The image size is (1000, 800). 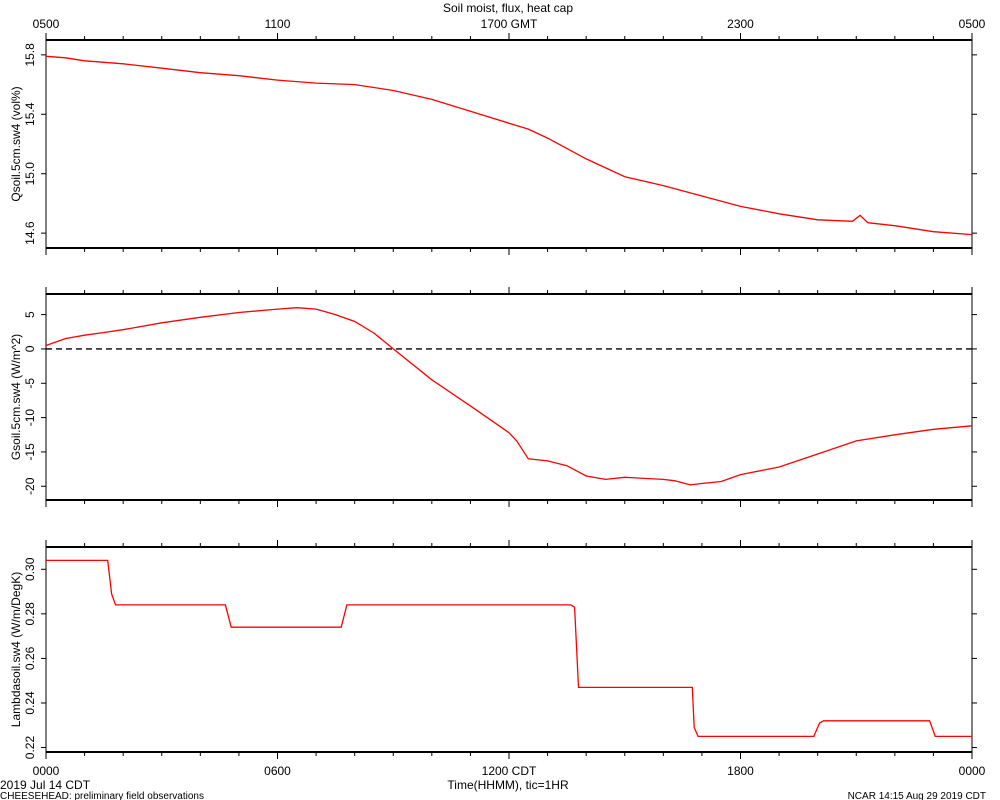 What do you see at coordinates (509, 771) in the screenshot?
I see `bottom-tick-label: 1200 CDT` at bounding box center [509, 771].